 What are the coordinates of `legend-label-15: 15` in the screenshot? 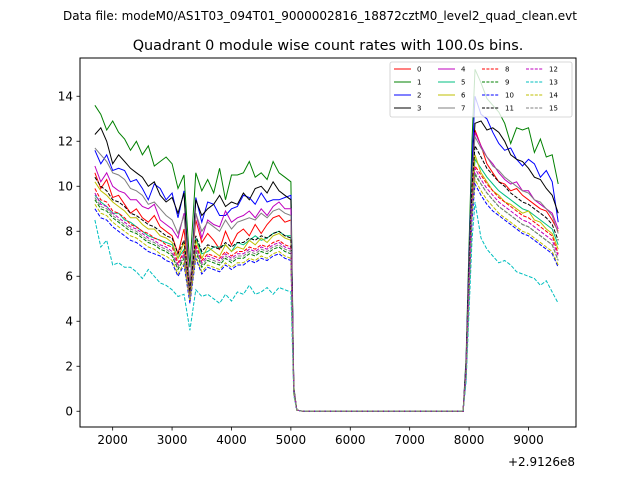 It's located at (553, 109).